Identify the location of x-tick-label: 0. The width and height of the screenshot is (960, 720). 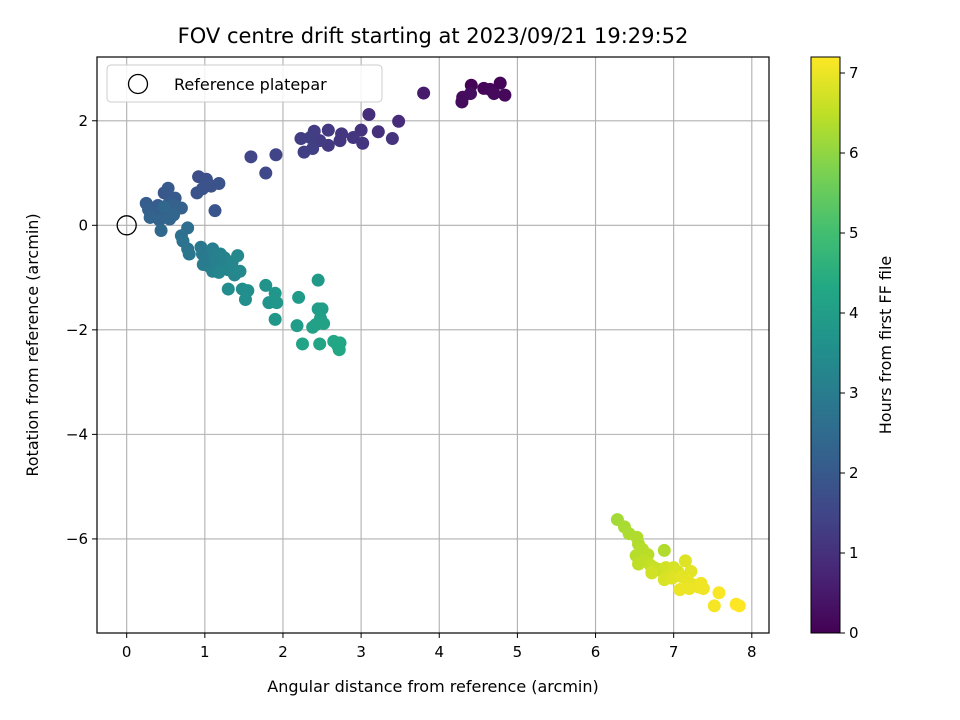
(127, 652).